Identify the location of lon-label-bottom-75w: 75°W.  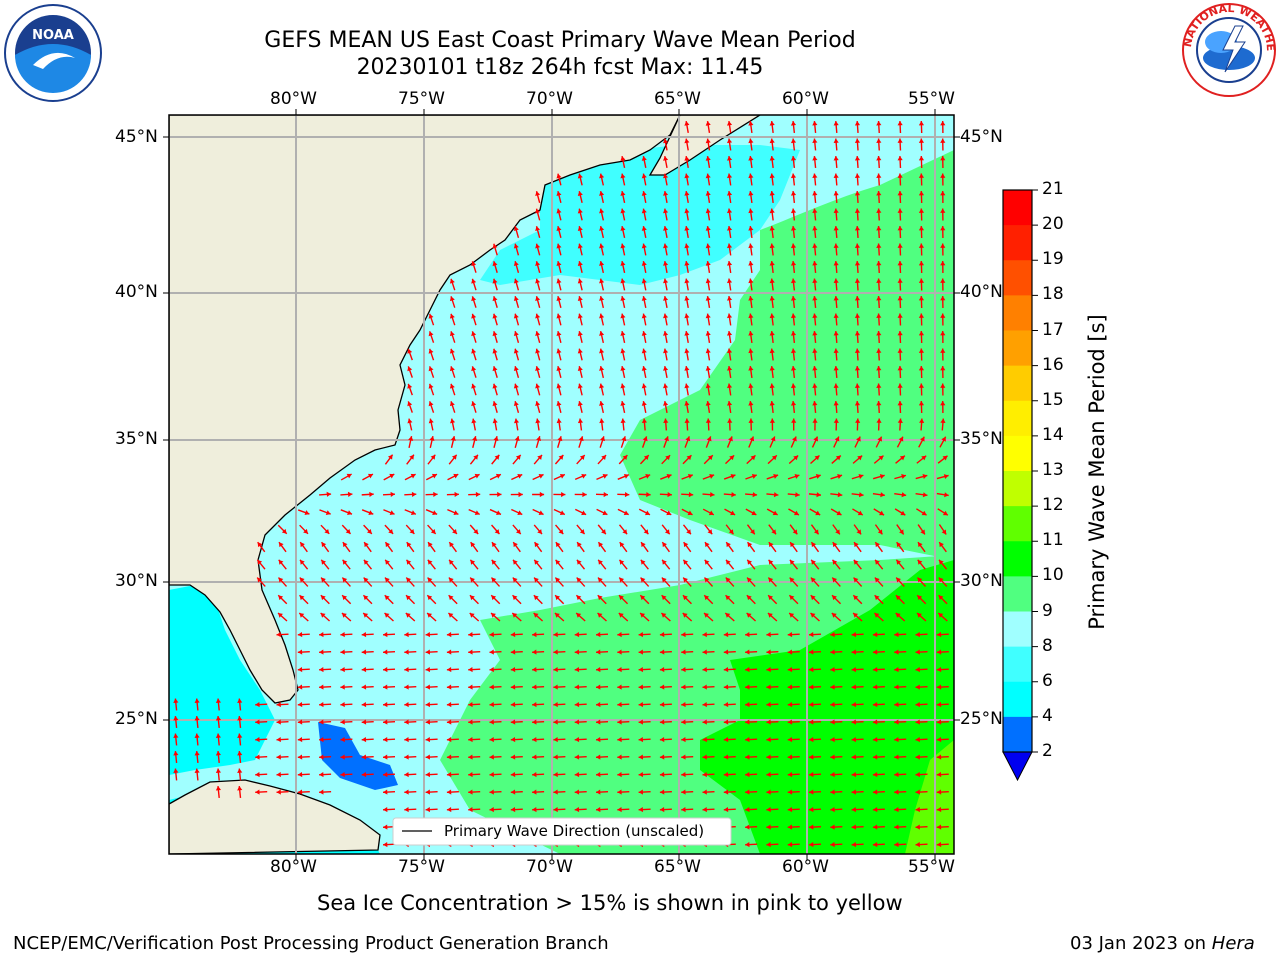
(421, 867).